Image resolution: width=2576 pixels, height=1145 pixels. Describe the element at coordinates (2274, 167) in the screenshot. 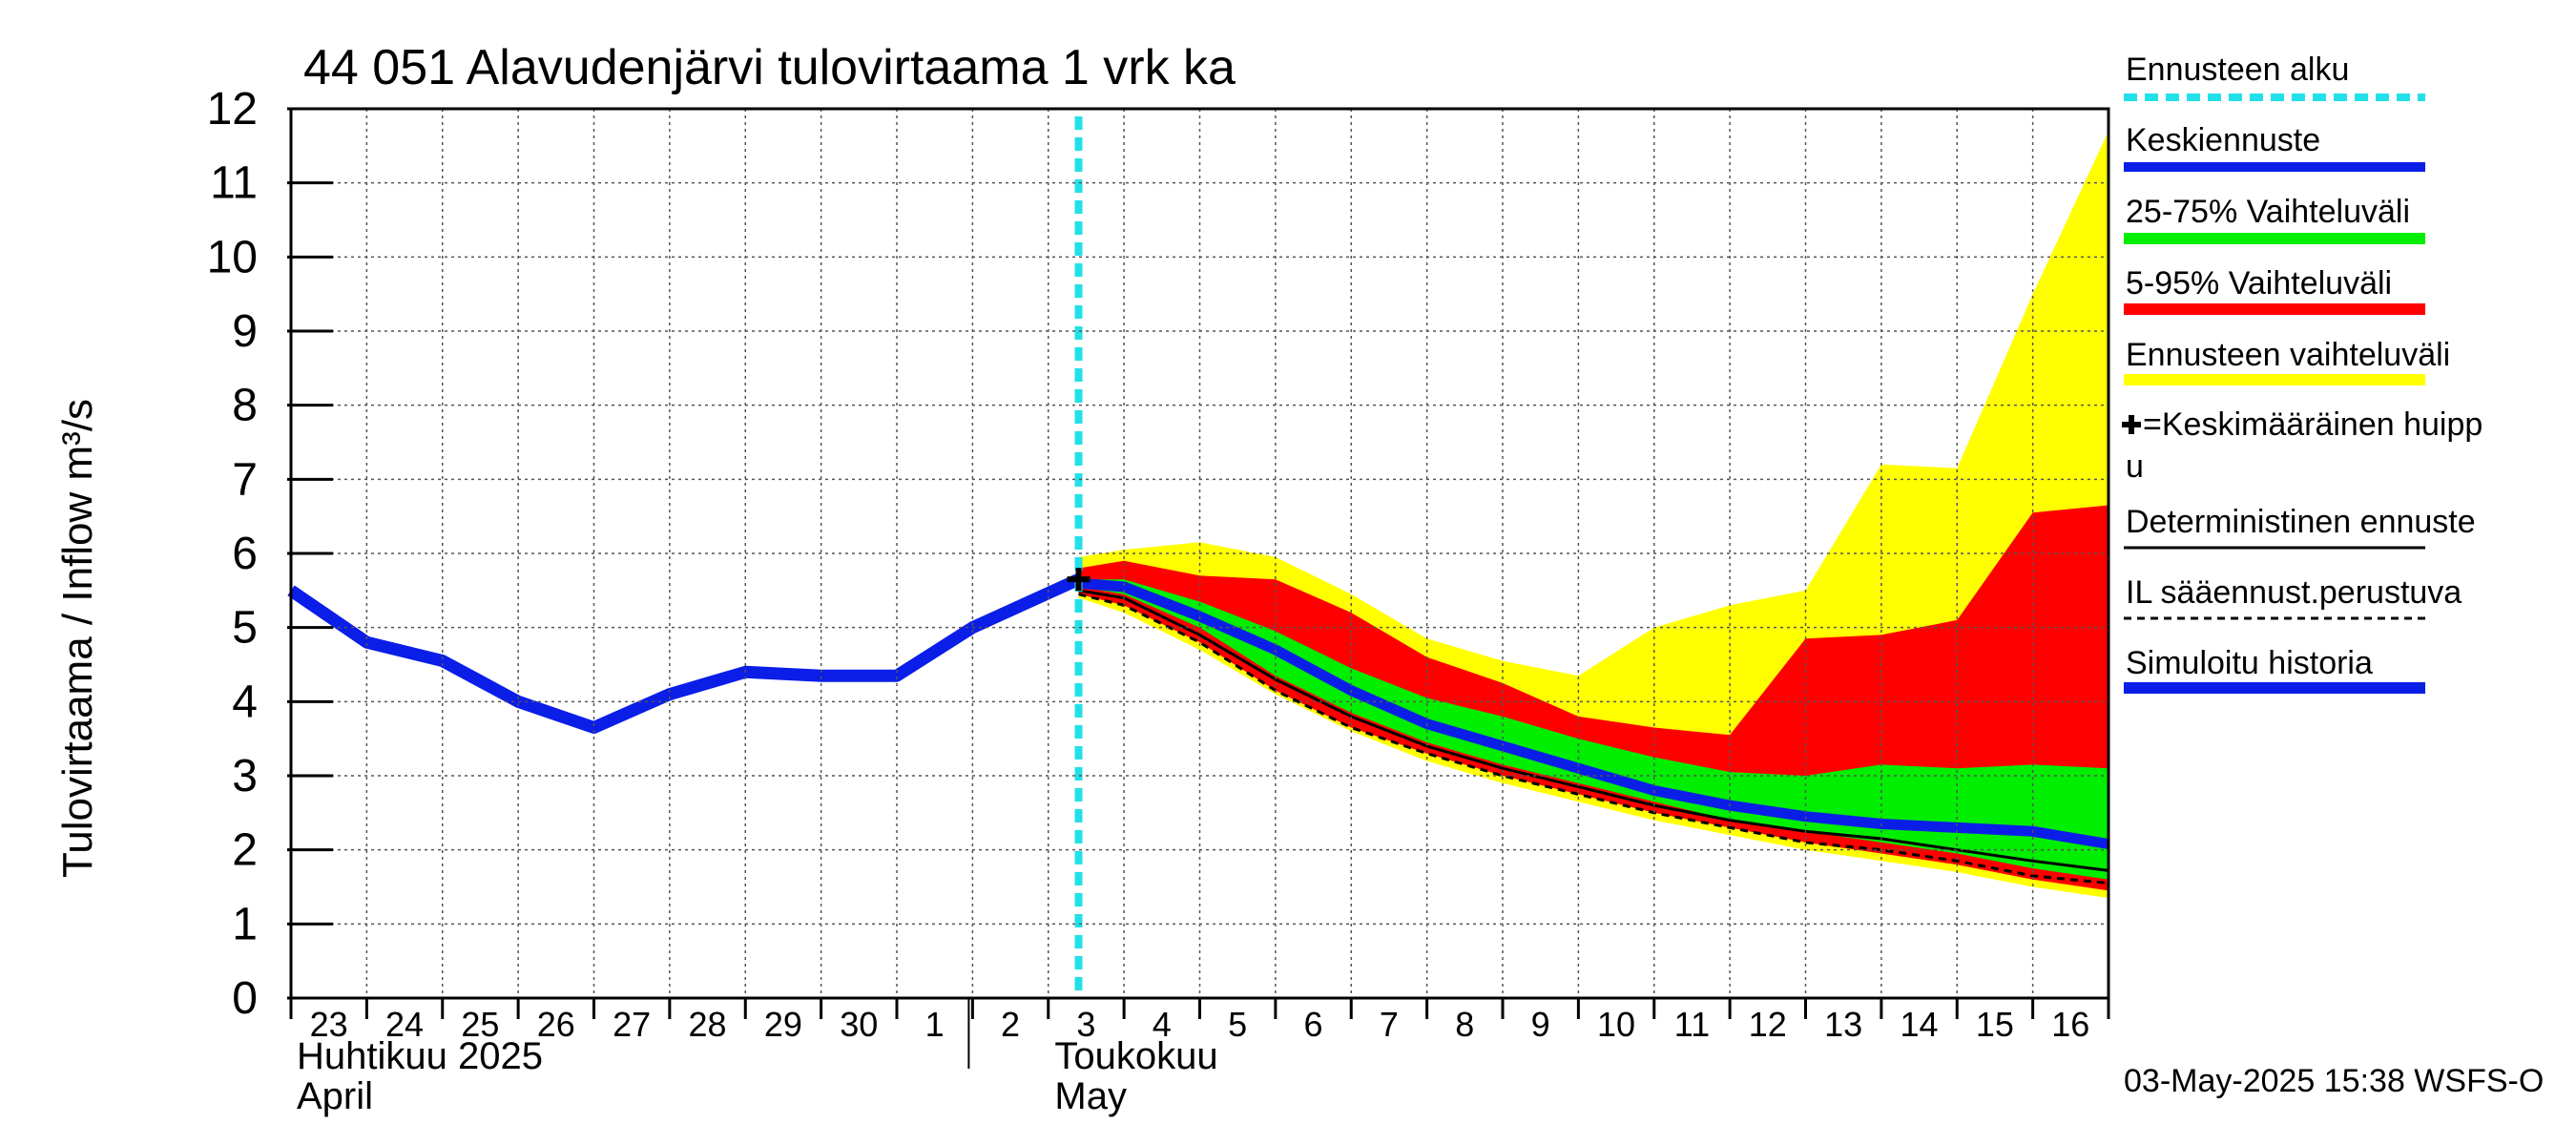

I see `legend-median-swatch` at that location.